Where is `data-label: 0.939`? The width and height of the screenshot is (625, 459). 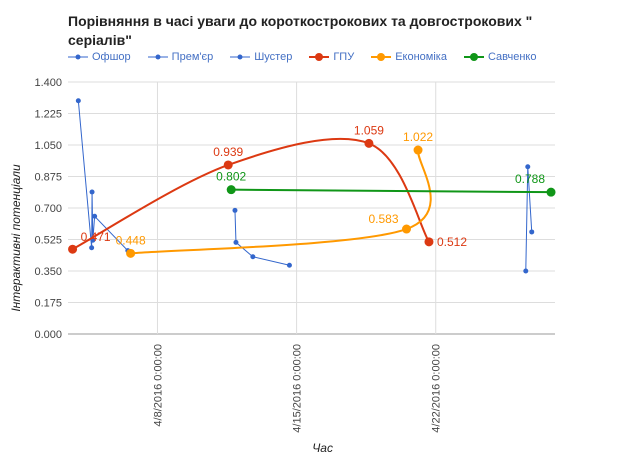
data-label: 0.939 is located at coordinates (228, 152).